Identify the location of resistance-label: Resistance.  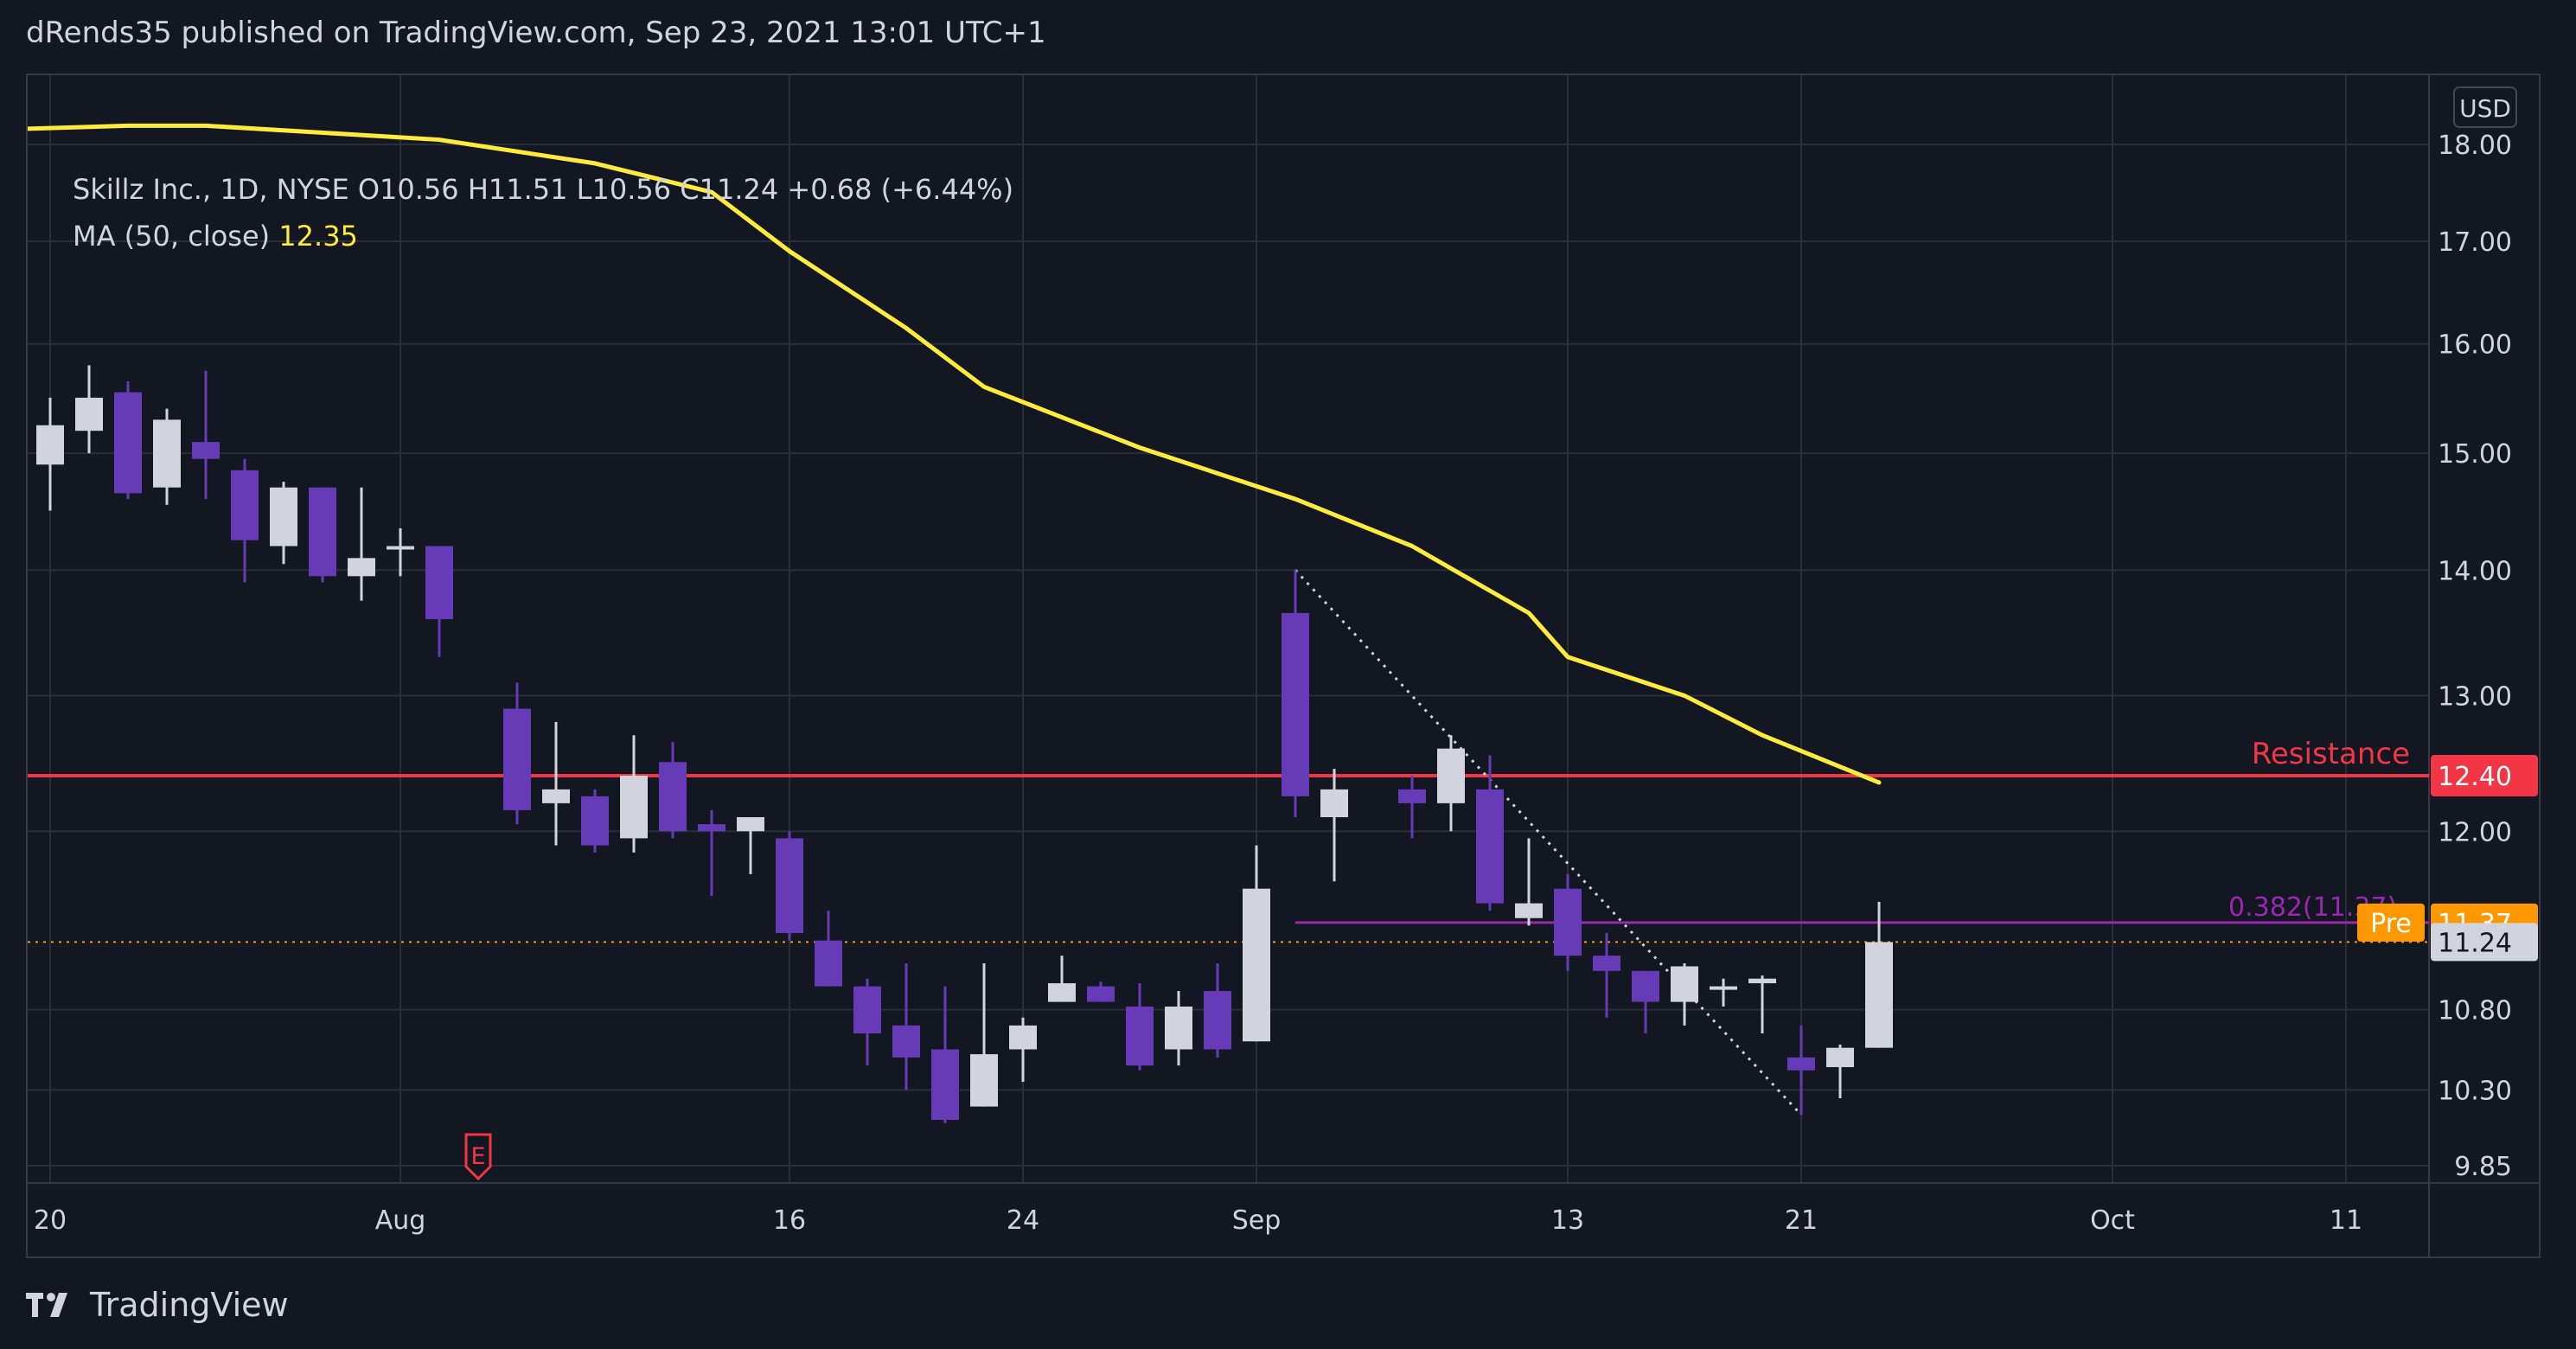
(2331, 754).